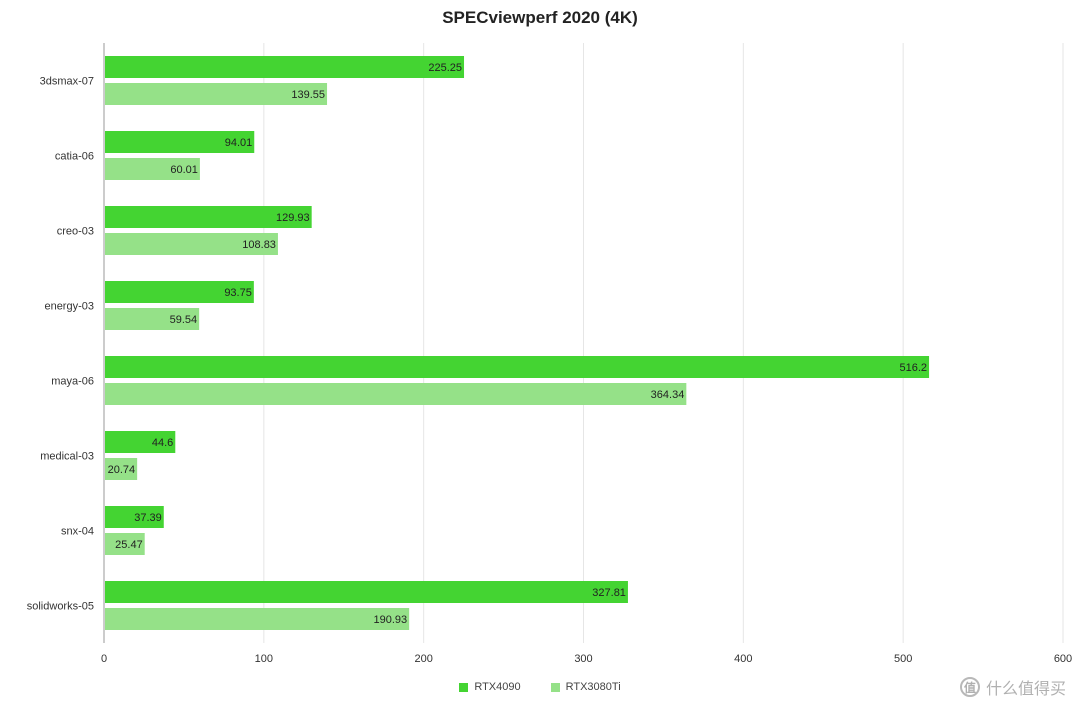  What do you see at coordinates (583, 659) in the screenshot?
I see `x-tick-label: 300` at bounding box center [583, 659].